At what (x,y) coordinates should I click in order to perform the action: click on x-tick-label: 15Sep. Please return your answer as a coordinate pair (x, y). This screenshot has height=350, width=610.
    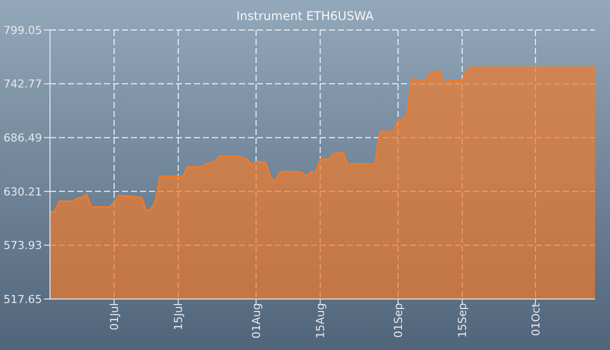
    Looking at the image, I should click on (462, 320).